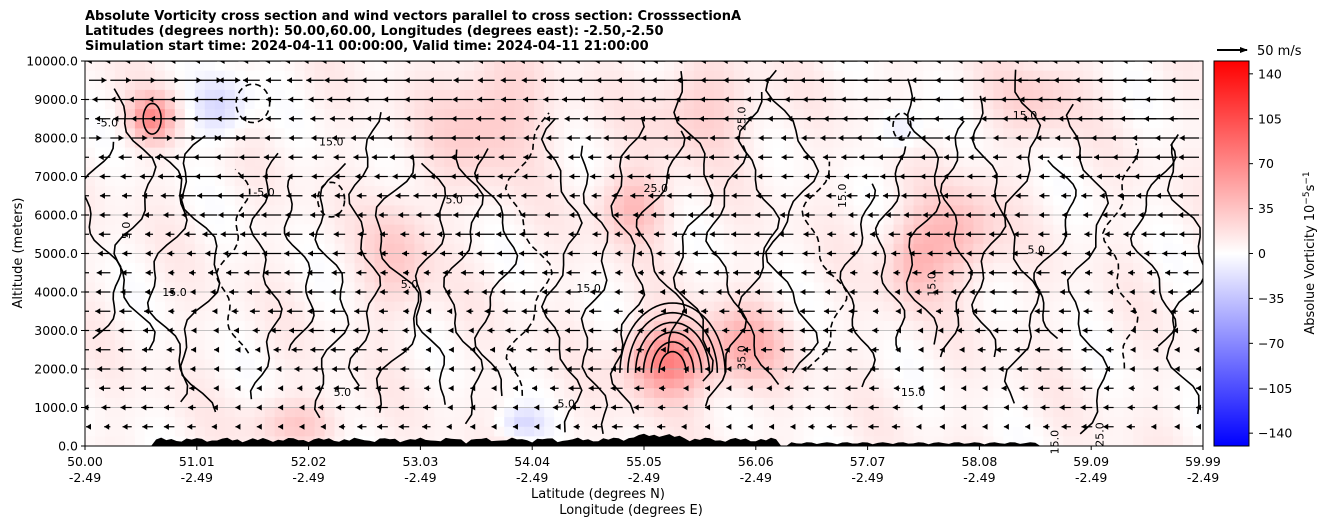  What do you see at coordinates (85, 461) in the screenshot?
I see `x-tick-label-lat: 50.00` at bounding box center [85, 461].